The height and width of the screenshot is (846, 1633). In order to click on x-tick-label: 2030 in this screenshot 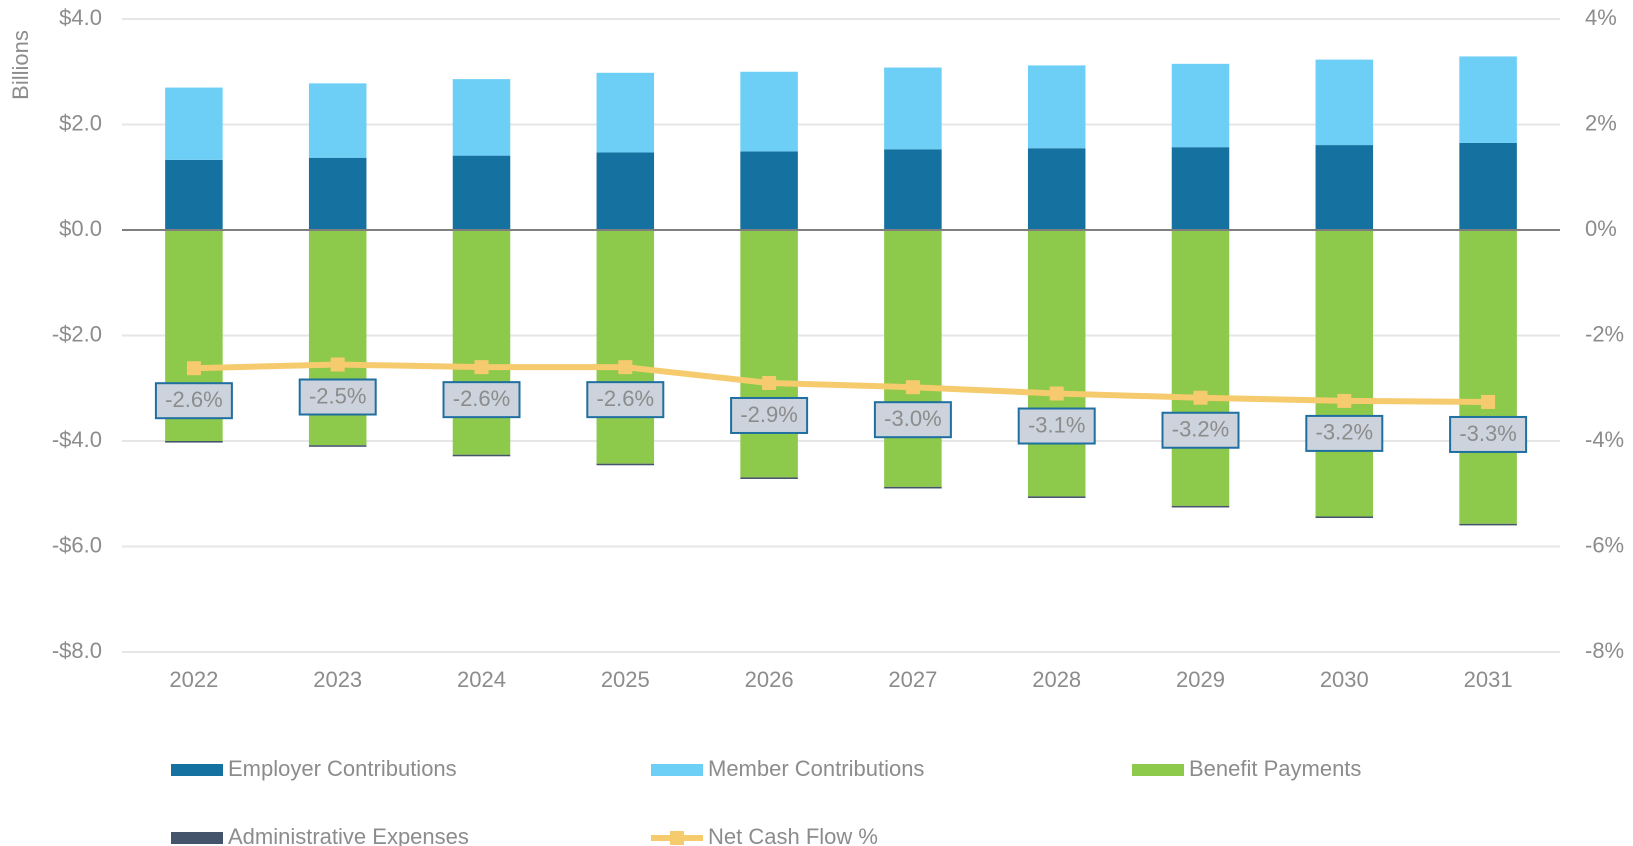, I will do `click(1344, 679)`.